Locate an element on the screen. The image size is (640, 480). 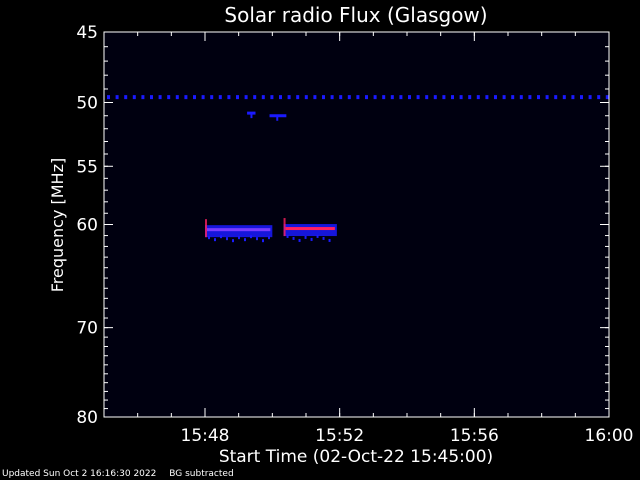
updated-timestamp: Updated Sun Oct 2 16:16:30 2022 is located at coordinates (79, 474).